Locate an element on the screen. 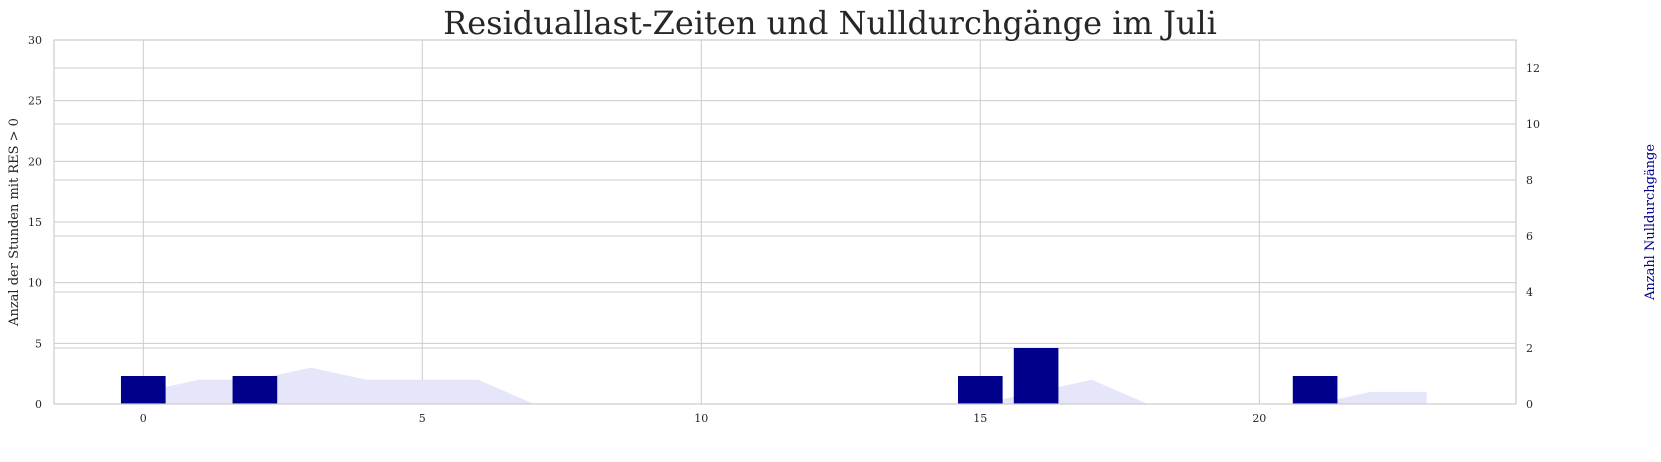 This screenshot has width=1661, height=462. area-series is located at coordinates (785, 385).